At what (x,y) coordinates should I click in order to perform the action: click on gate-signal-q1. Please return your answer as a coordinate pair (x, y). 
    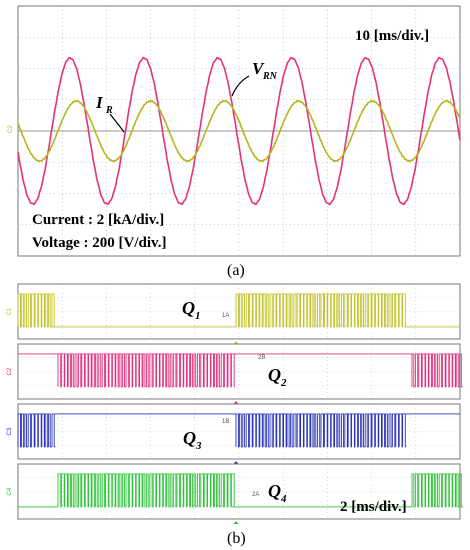
    Looking at the image, I should click on (238, 310).